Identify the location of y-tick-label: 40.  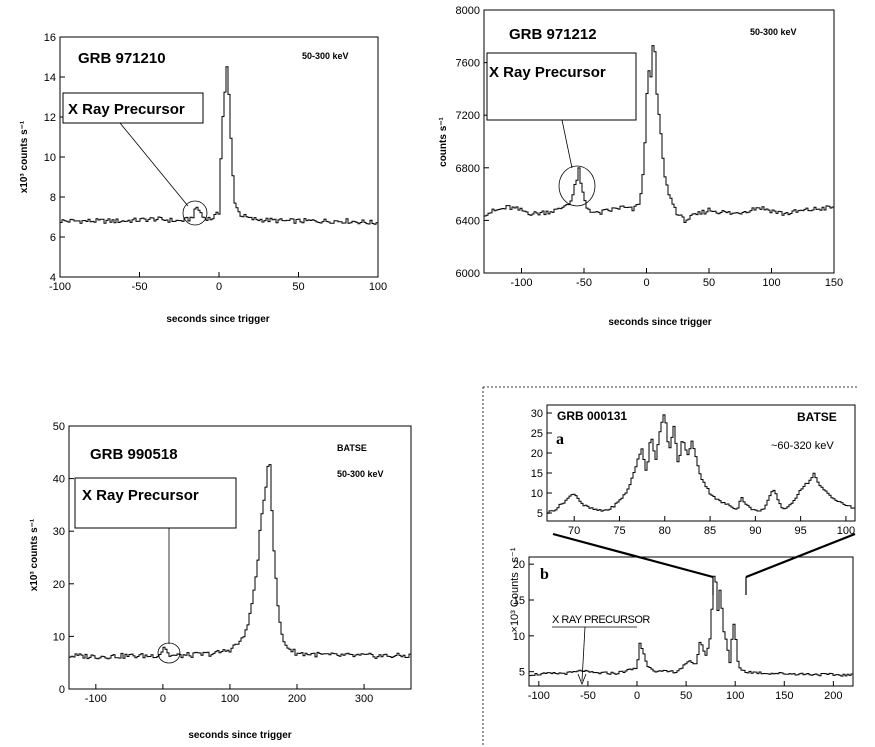
(59, 480).